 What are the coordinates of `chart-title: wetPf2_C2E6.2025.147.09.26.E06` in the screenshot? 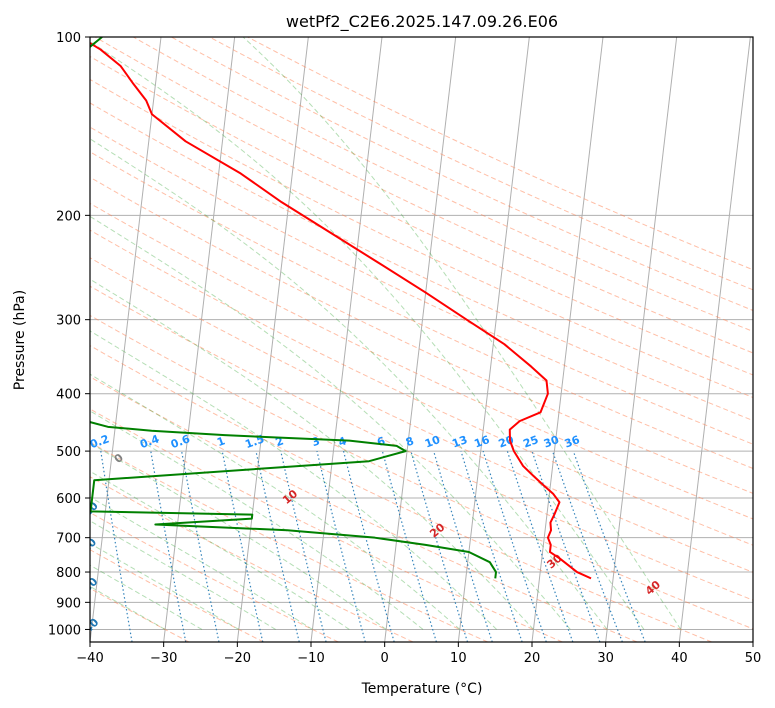 It's located at (422, 22).